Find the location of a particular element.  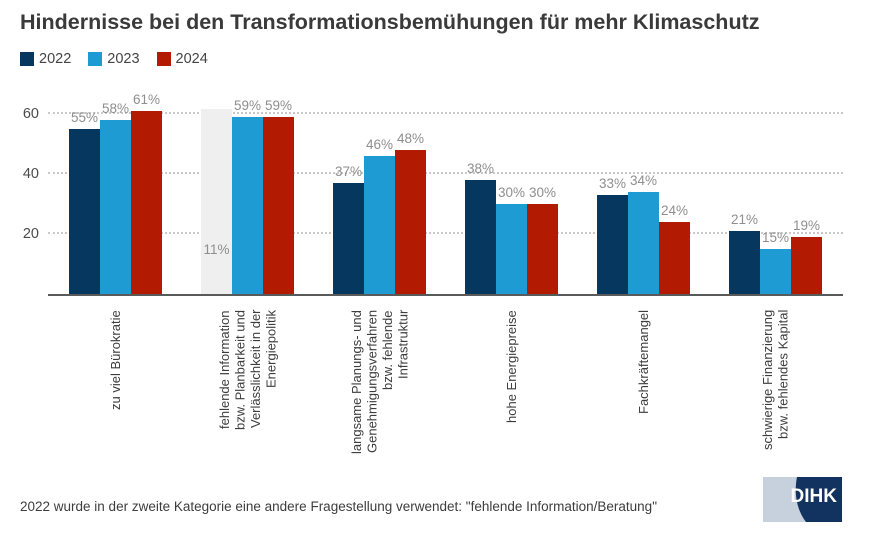

value-label: 15% is located at coordinates (775, 237).